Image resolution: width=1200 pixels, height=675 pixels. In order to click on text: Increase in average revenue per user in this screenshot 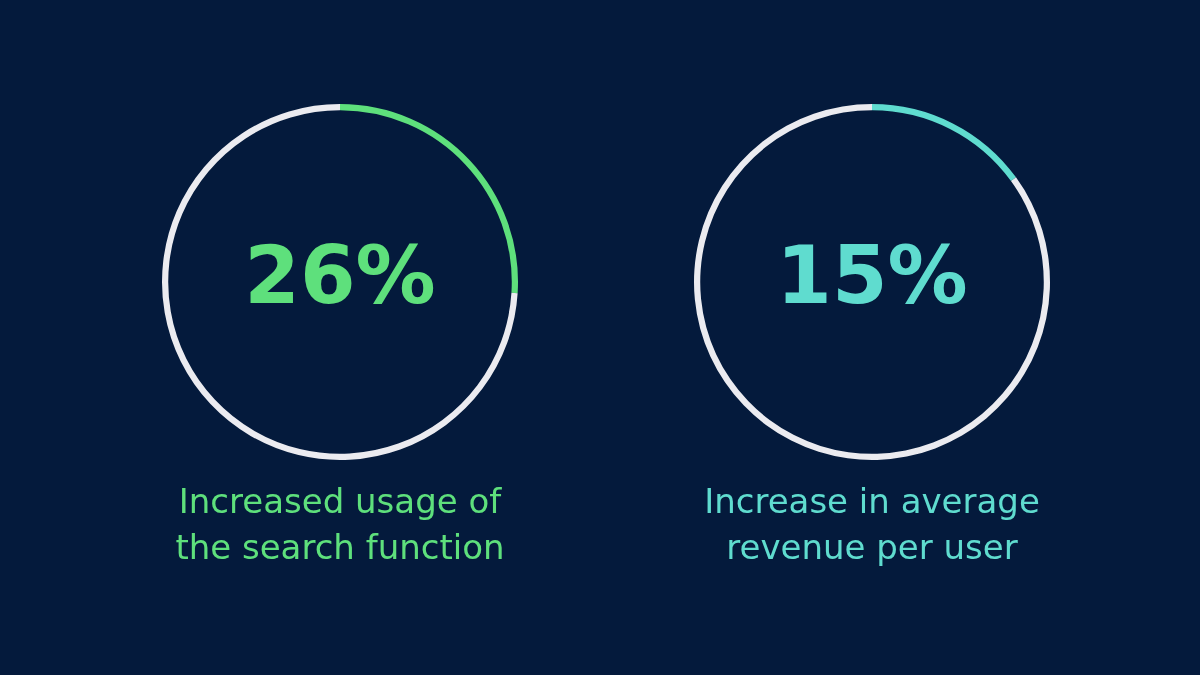, I will do `click(872, 524)`.